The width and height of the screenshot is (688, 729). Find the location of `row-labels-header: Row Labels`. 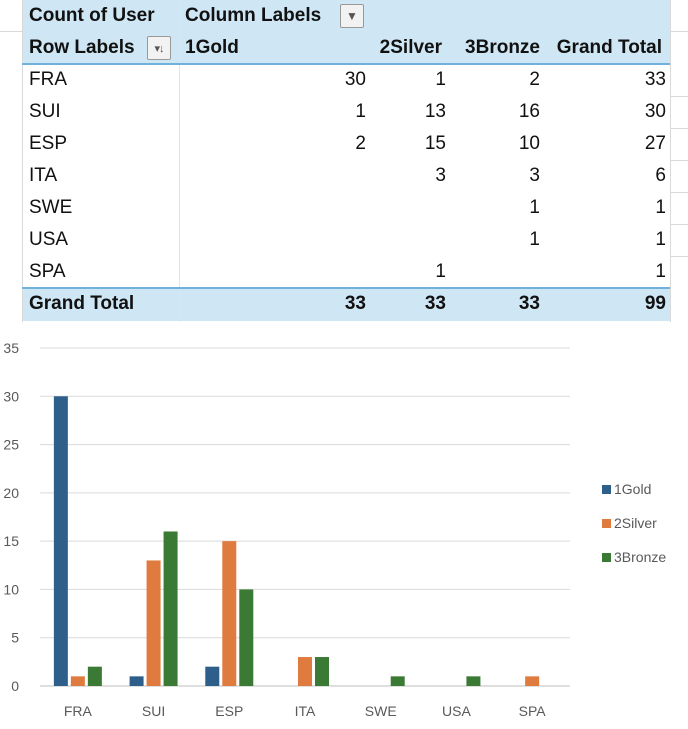

row-labels-header: Row Labels is located at coordinates (82, 47).